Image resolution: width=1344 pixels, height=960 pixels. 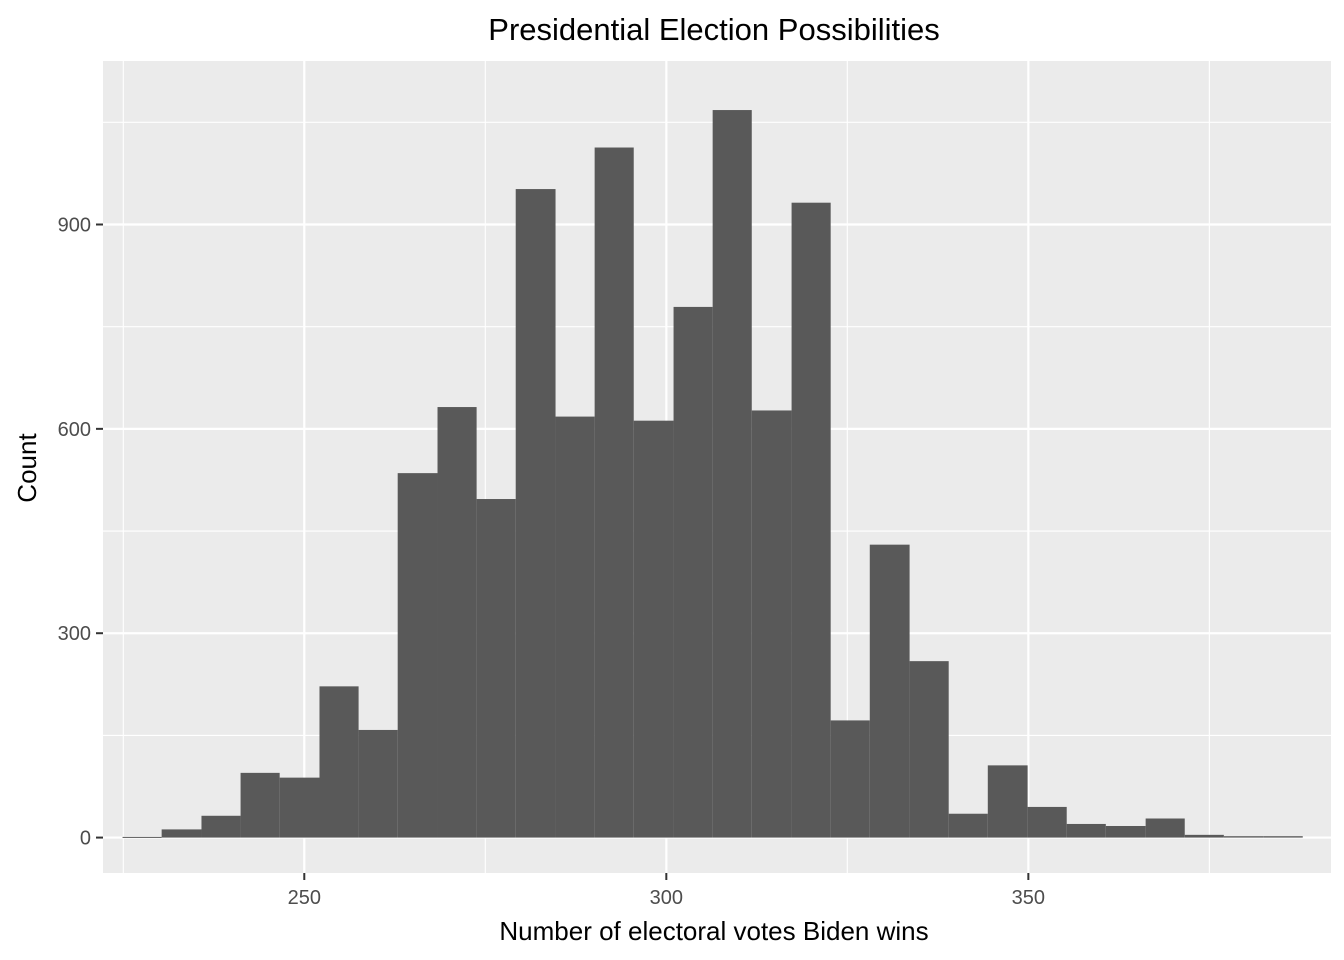 What do you see at coordinates (74, 430) in the screenshot?
I see `y-tick-label: 600` at bounding box center [74, 430].